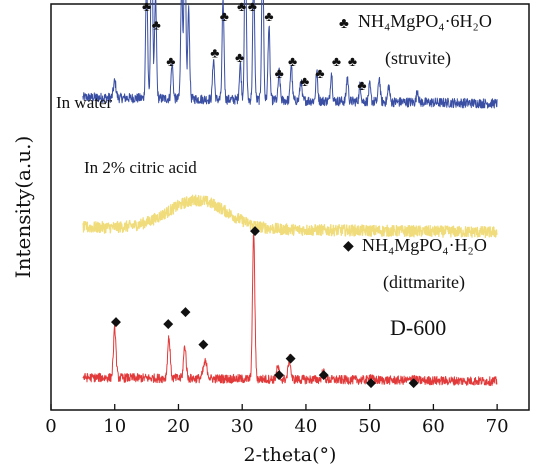 Image resolution: width=537 pixels, height=466 pixels. I want to click on struvite-legend-formula: NH₄MgPO₄·6H₂O, so click(425, 21).